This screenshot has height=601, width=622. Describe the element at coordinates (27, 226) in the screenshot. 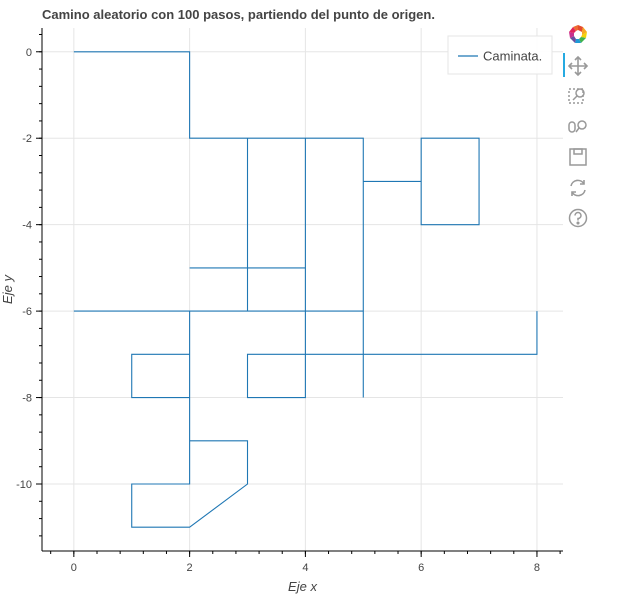

I see `y-tick-label: -4` at that location.